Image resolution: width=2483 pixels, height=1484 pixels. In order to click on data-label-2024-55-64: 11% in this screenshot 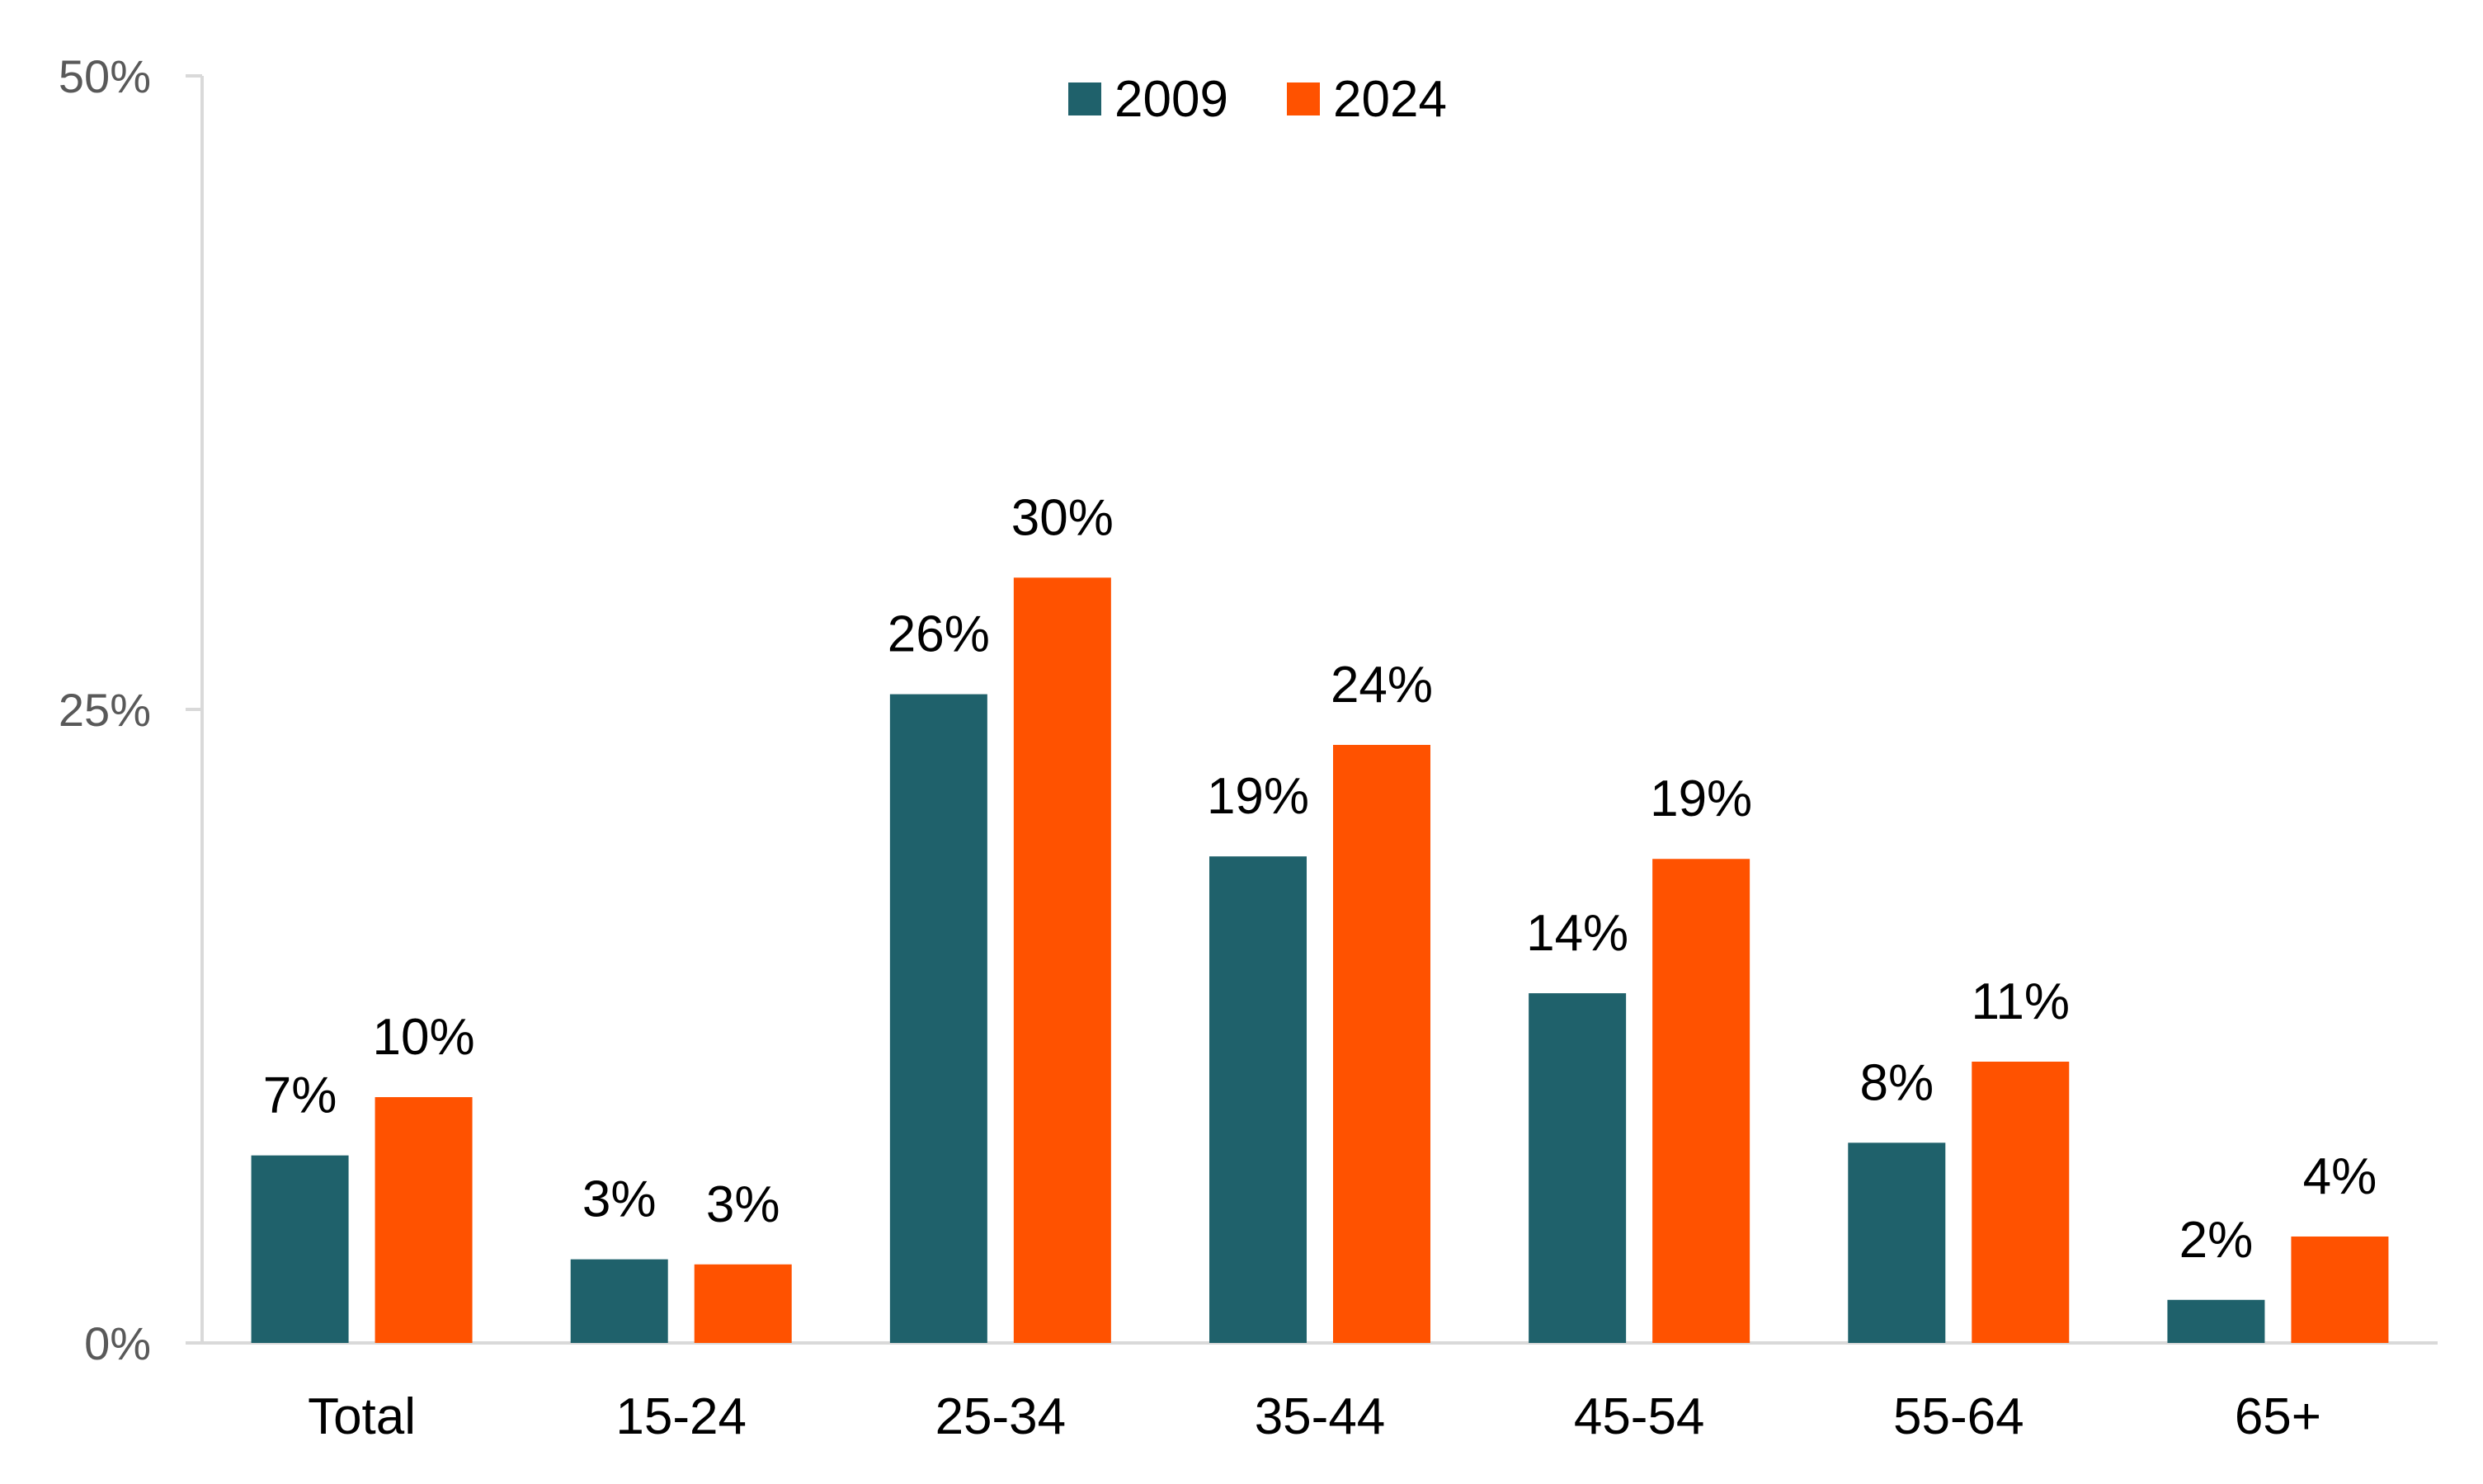, I will do `click(2022, 1001)`.